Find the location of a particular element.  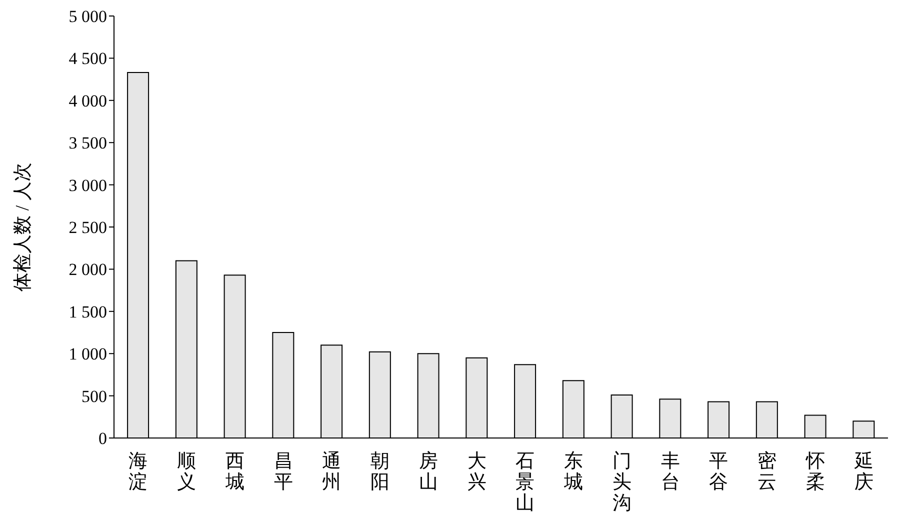

x-tick-label: 丰台 is located at coordinates (670, 472).